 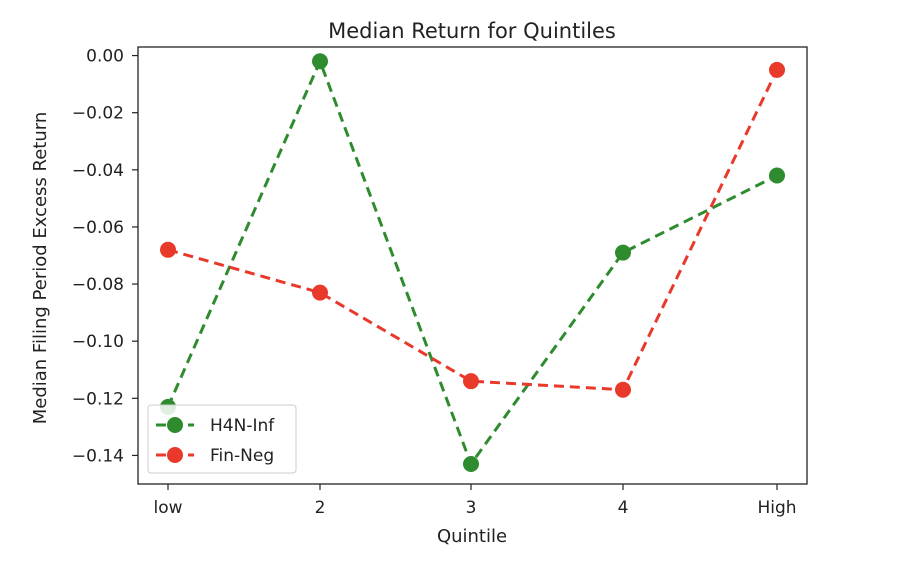 I want to click on legend-box, so click(x=222, y=439).